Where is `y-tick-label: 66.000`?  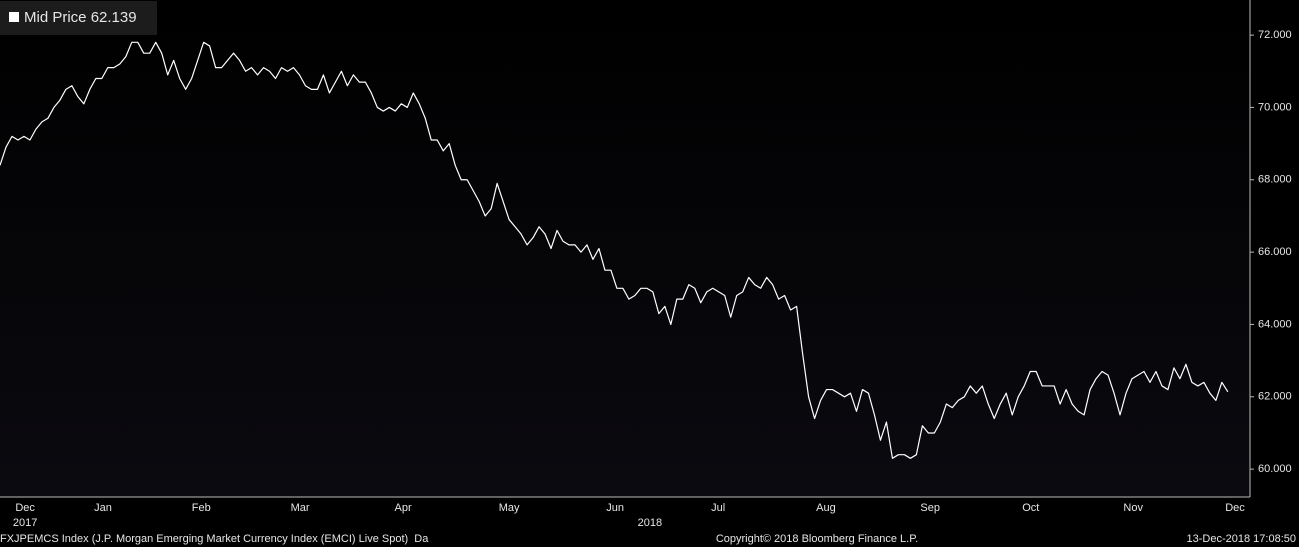 y-tick-label: 66.000 is located at coordinates (1275, 252).